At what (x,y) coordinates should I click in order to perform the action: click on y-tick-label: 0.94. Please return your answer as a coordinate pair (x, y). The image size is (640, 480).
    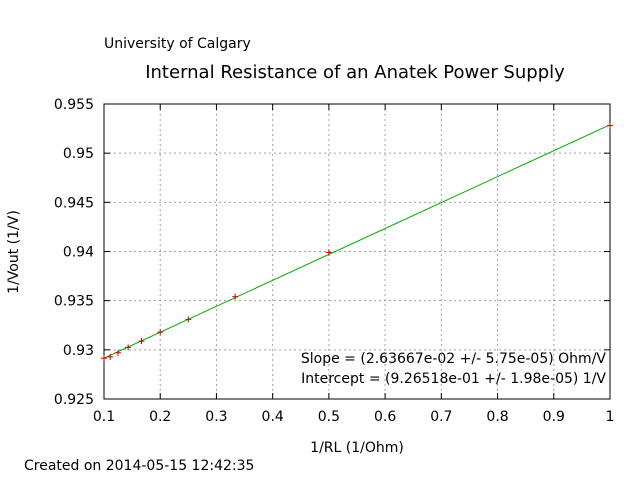
    Looking at the image, I should click on (78, 253).